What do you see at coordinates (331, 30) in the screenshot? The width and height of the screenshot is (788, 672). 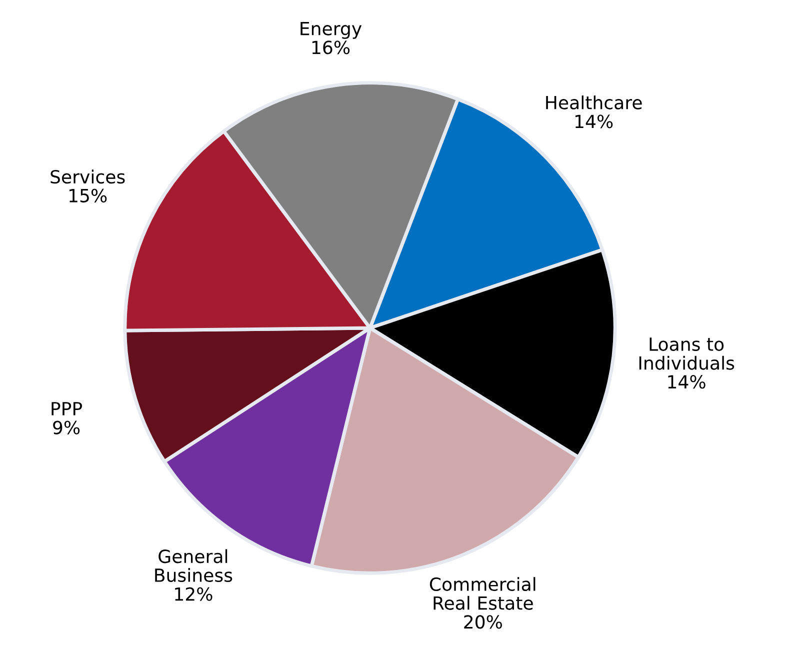 I see `slice-label: Energy` at bounding box center [331, 30].